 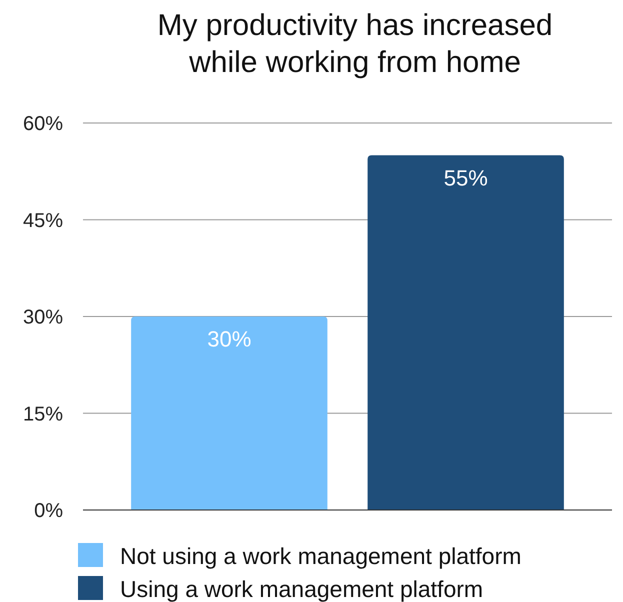 What do you see at coordinates (43, 414) in the screenshot?
I see `y-tick-label: 15%` at bounding box center [43, 414].